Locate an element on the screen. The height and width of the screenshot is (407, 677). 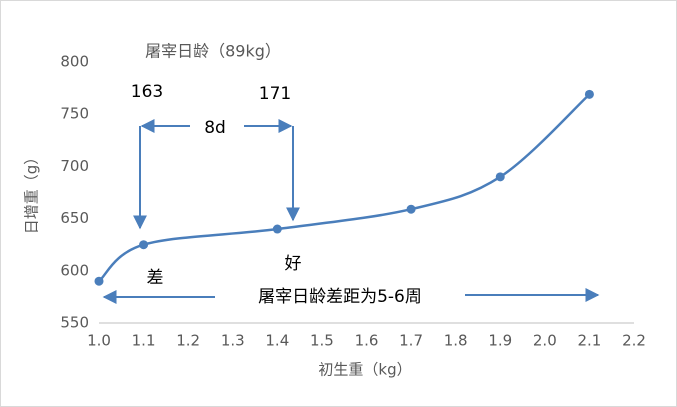
y-tick-label: 600 is located at coordinates (74, 270).